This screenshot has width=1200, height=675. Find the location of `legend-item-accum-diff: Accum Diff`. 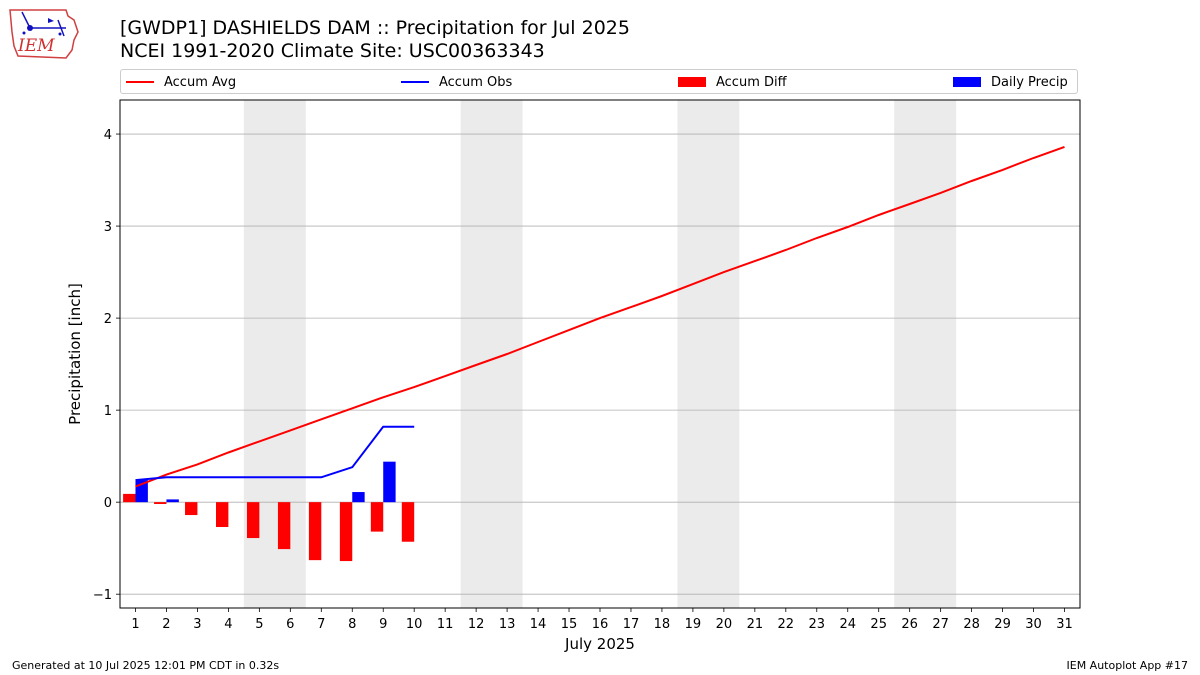

legend-item-accum-diff: Accum Diff is located at coordinates (732, 82).